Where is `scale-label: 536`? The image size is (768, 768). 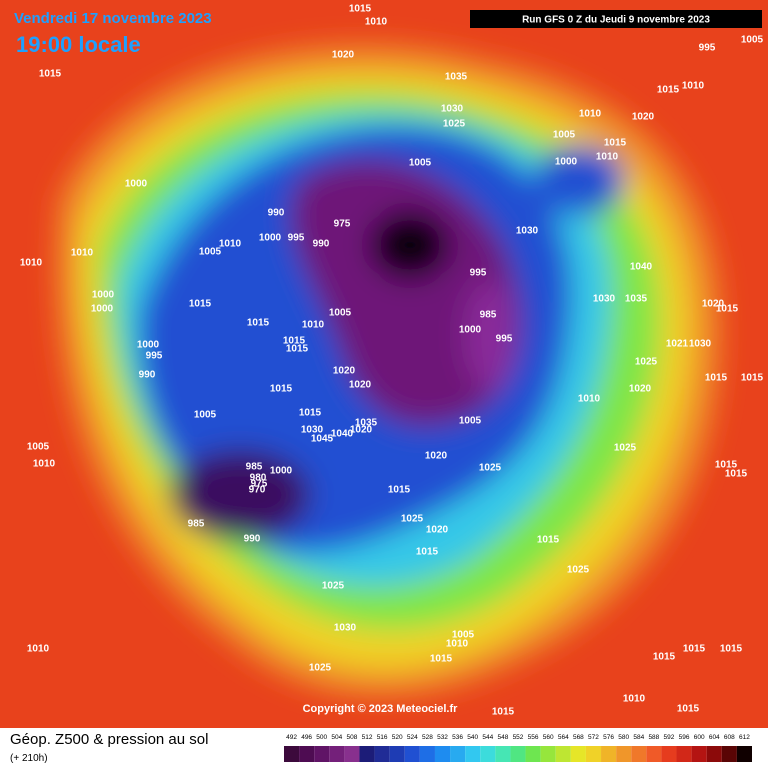 scale-label: 536 is located at coordinates (457, 737).